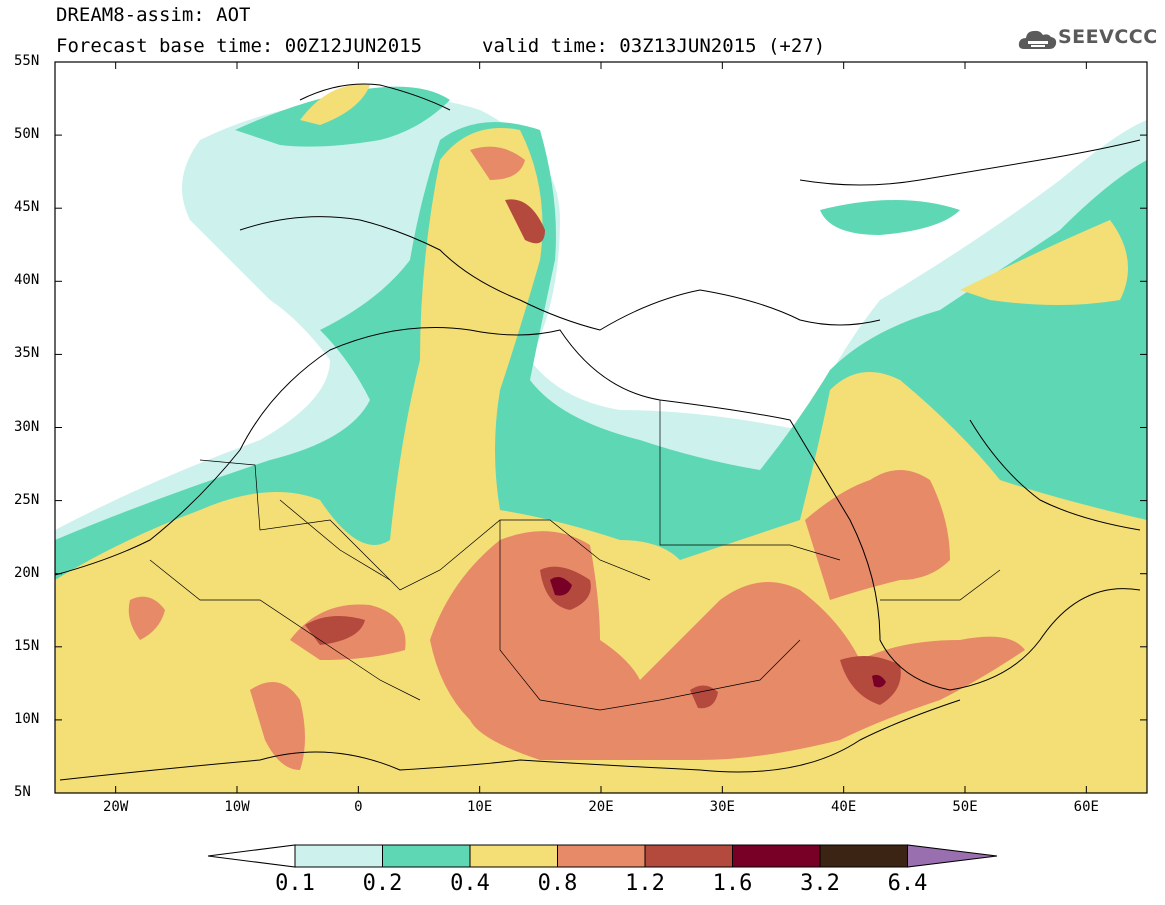 Image resolution: width=1165 pixels, height=905 pixels. What do you see at coordinates (239, 46) in the screenshot?
I see `forecast-base-time: Forecast base time: 00Z12JUN2015` at bounding box center [239, 46].